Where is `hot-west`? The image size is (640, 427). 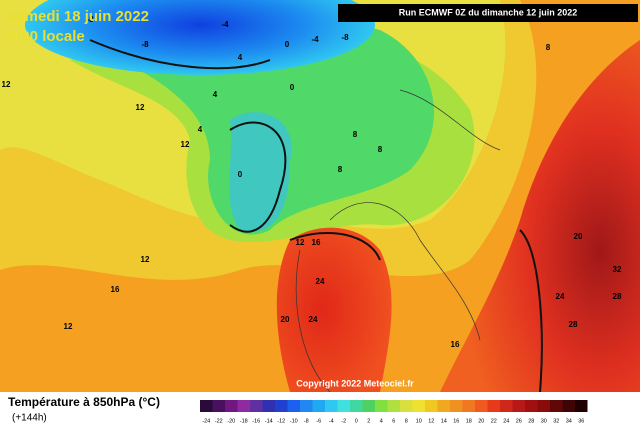
hot-west is located at coordinates (334, 309).